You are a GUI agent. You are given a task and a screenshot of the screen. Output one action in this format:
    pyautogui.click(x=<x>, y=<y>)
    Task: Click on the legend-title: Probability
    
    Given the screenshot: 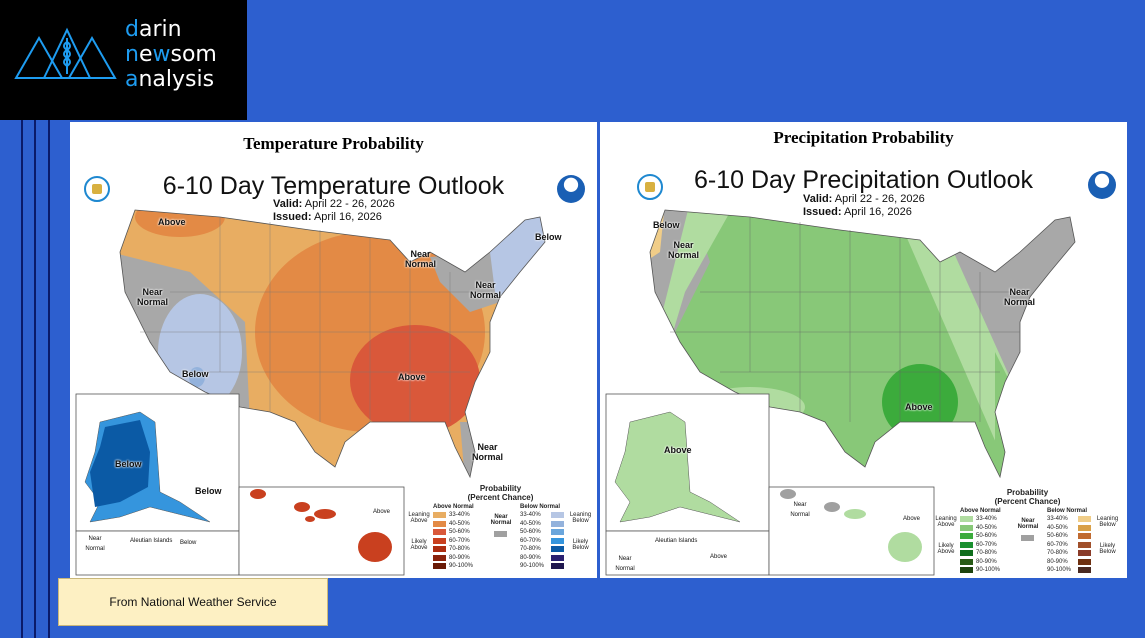 What is the action you would take?
    pyautogui.click(x=500, y=488)
    